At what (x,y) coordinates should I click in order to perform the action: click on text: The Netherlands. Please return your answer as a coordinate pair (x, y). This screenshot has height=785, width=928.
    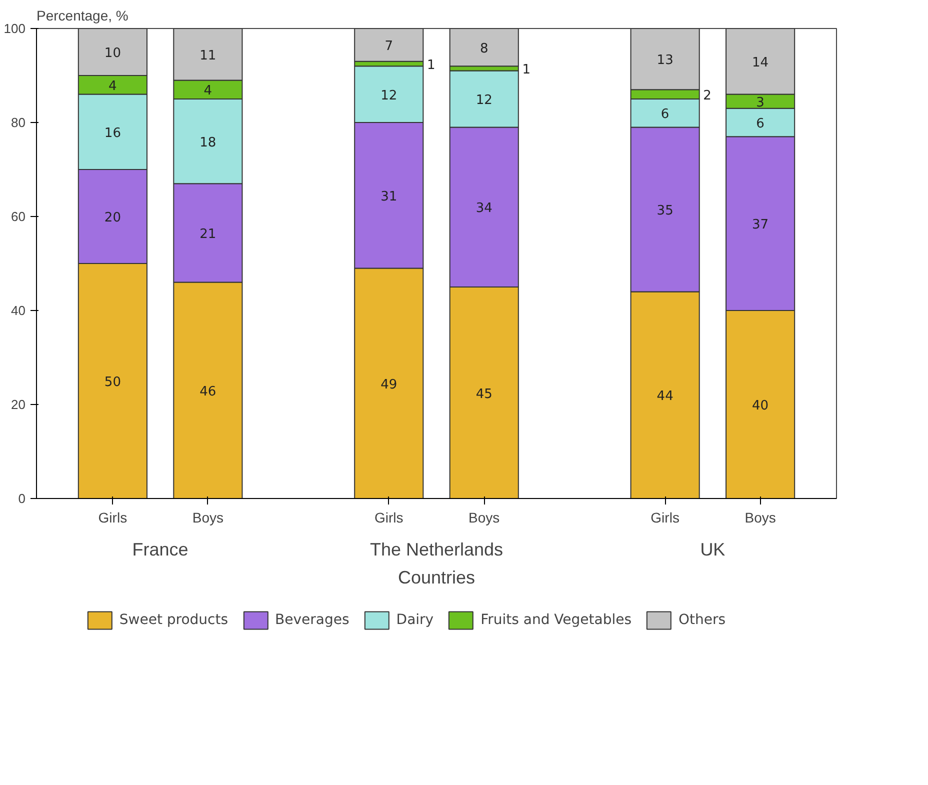
    Looking at the image, I should click on (437, 550).